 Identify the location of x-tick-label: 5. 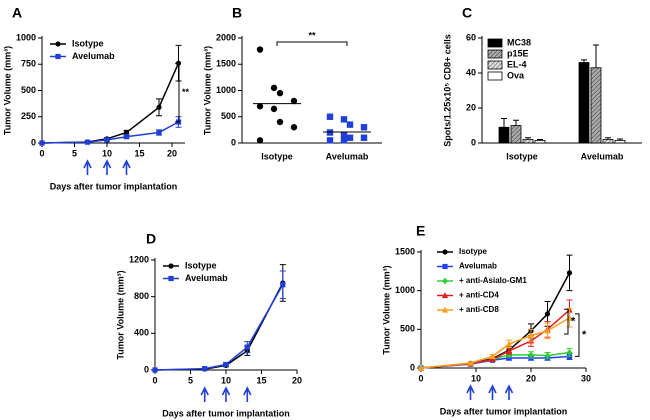
(190, 380).